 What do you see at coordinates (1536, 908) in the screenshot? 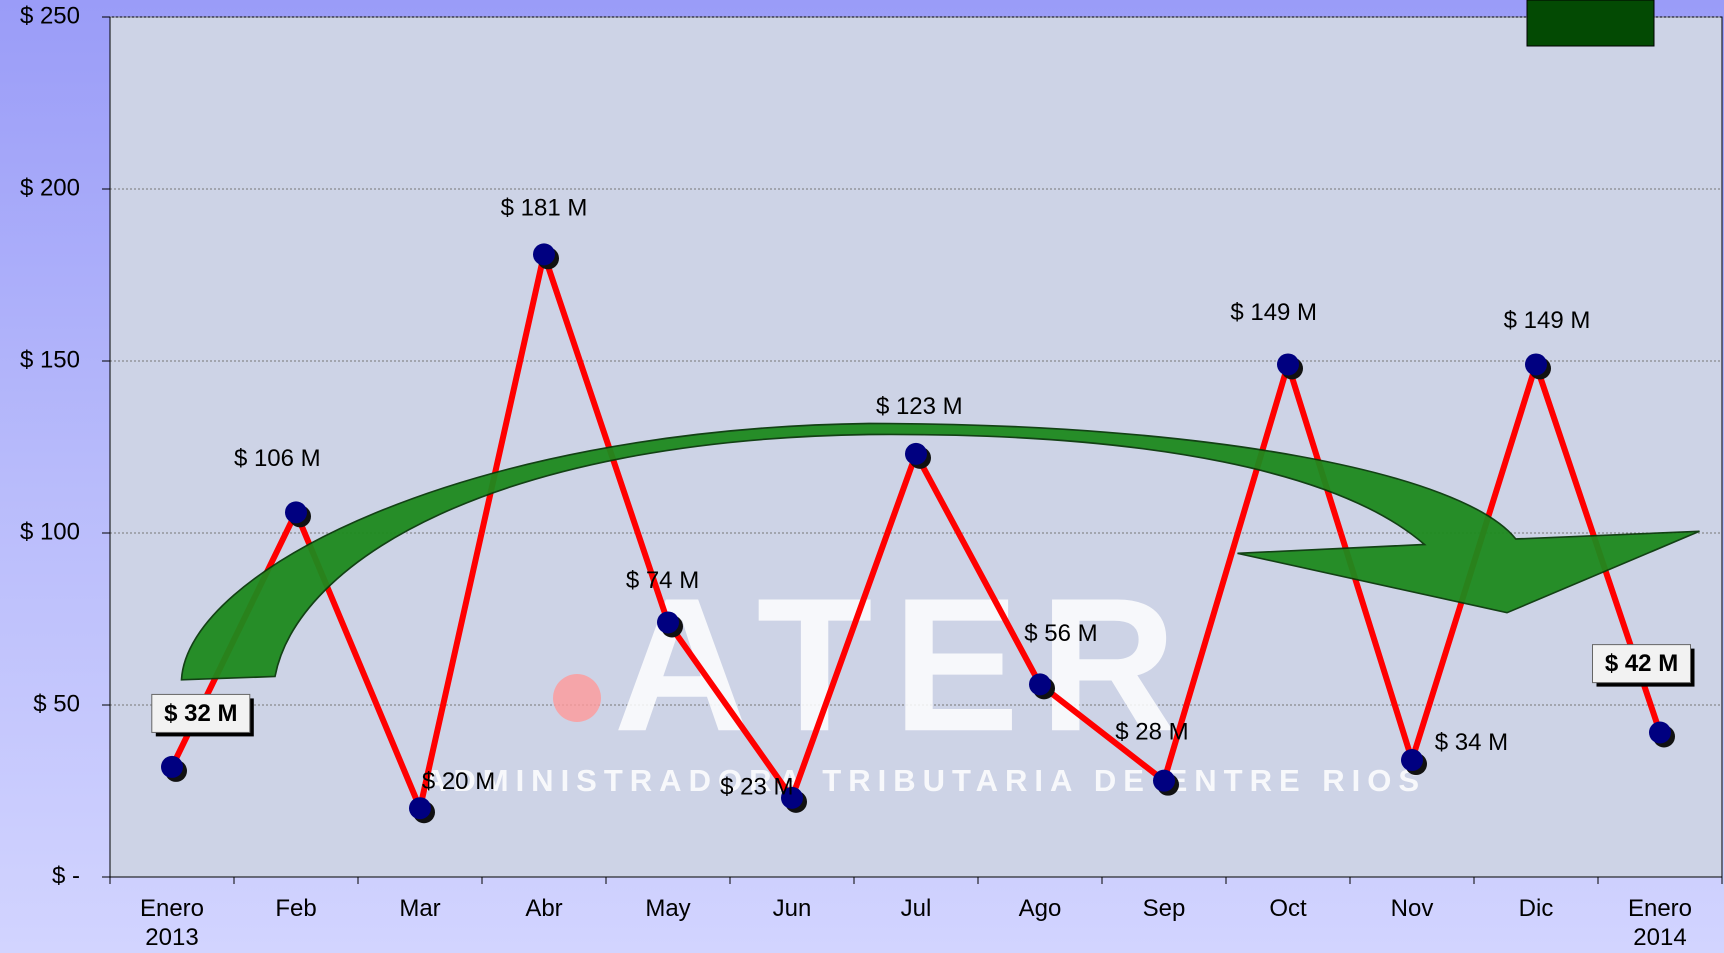
I see `x-tick-label: Dic` at bounding box center [1536, 908].